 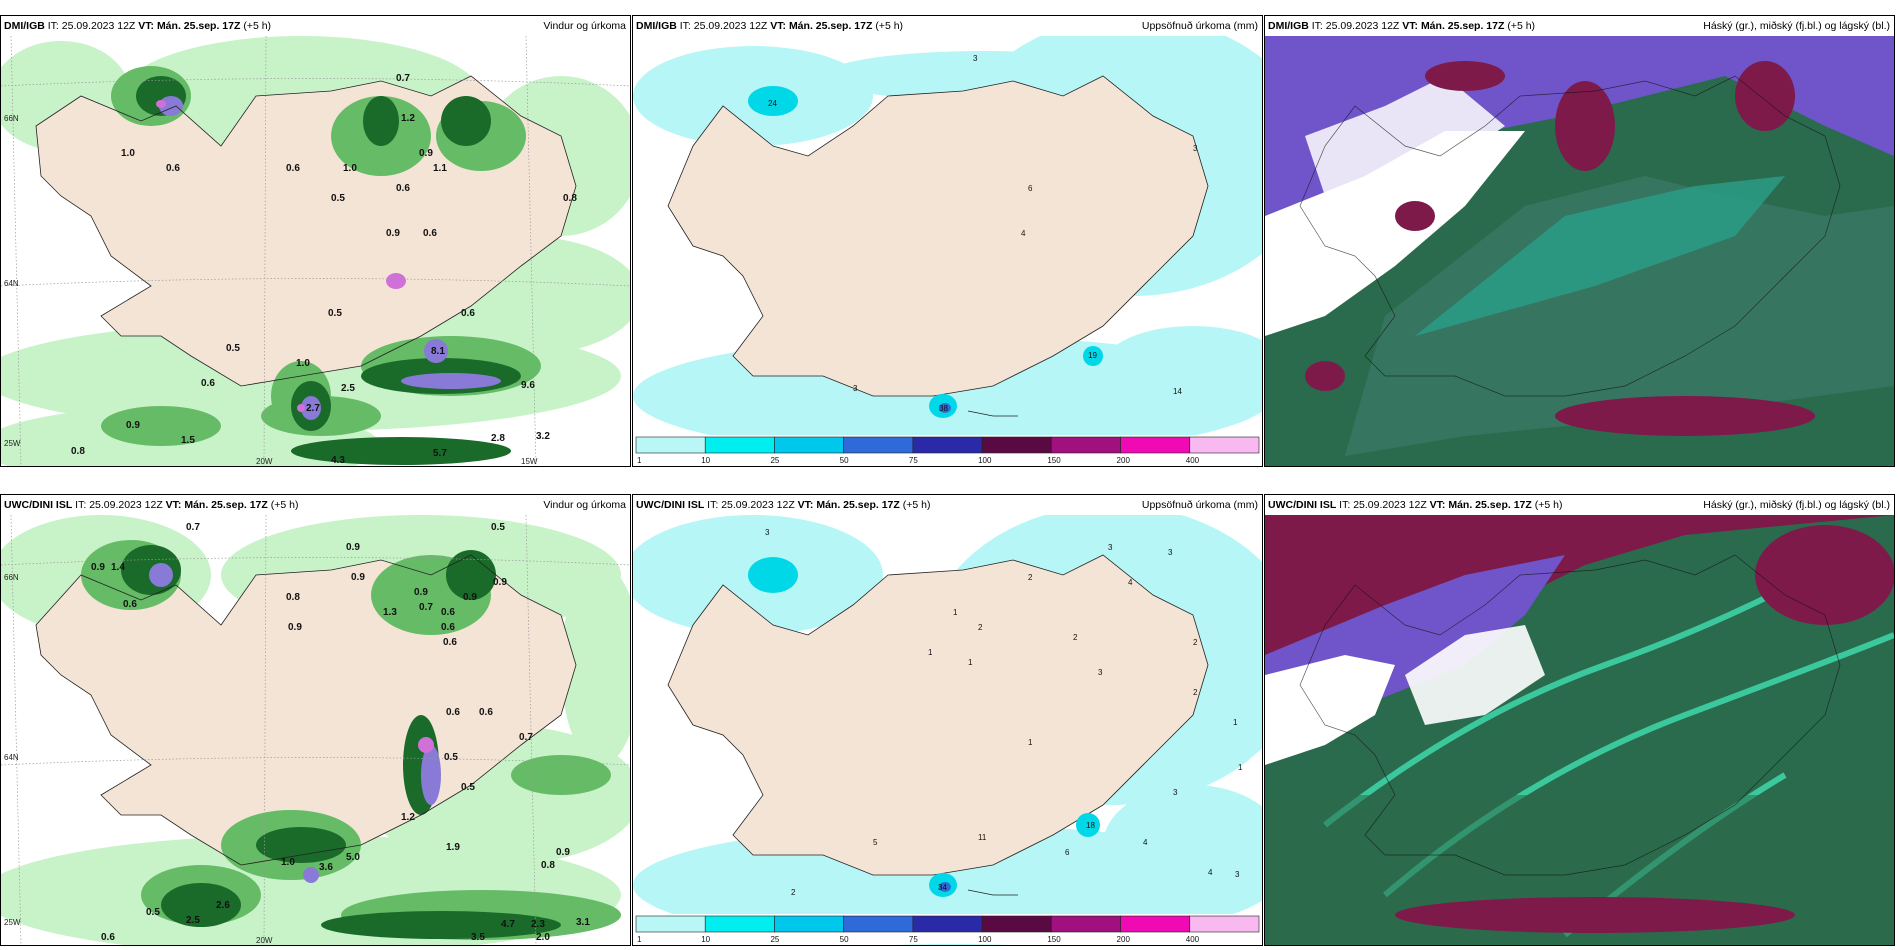 What do you see at coordinates (313, 408) in the screenshot?
I see `map-value: 2.7` at bounding box center [313, 408].